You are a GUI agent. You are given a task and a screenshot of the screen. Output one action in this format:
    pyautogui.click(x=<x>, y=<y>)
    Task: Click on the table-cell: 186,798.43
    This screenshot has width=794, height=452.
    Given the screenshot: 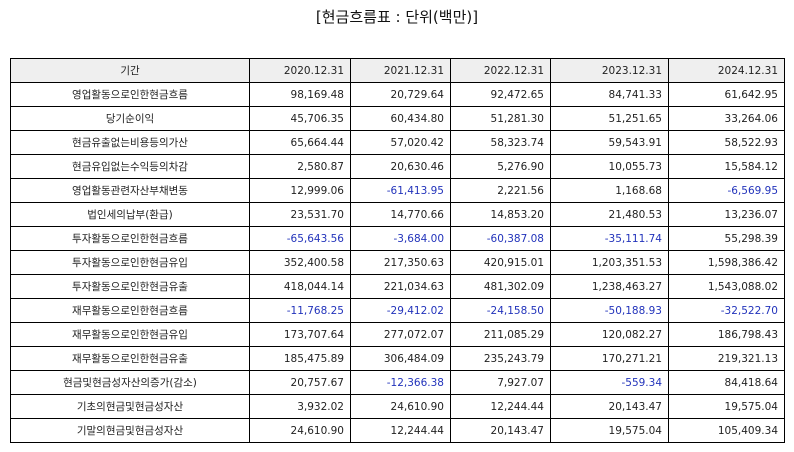 What is the action you would take?
    pyautogui.click(x=726, y=334)
    